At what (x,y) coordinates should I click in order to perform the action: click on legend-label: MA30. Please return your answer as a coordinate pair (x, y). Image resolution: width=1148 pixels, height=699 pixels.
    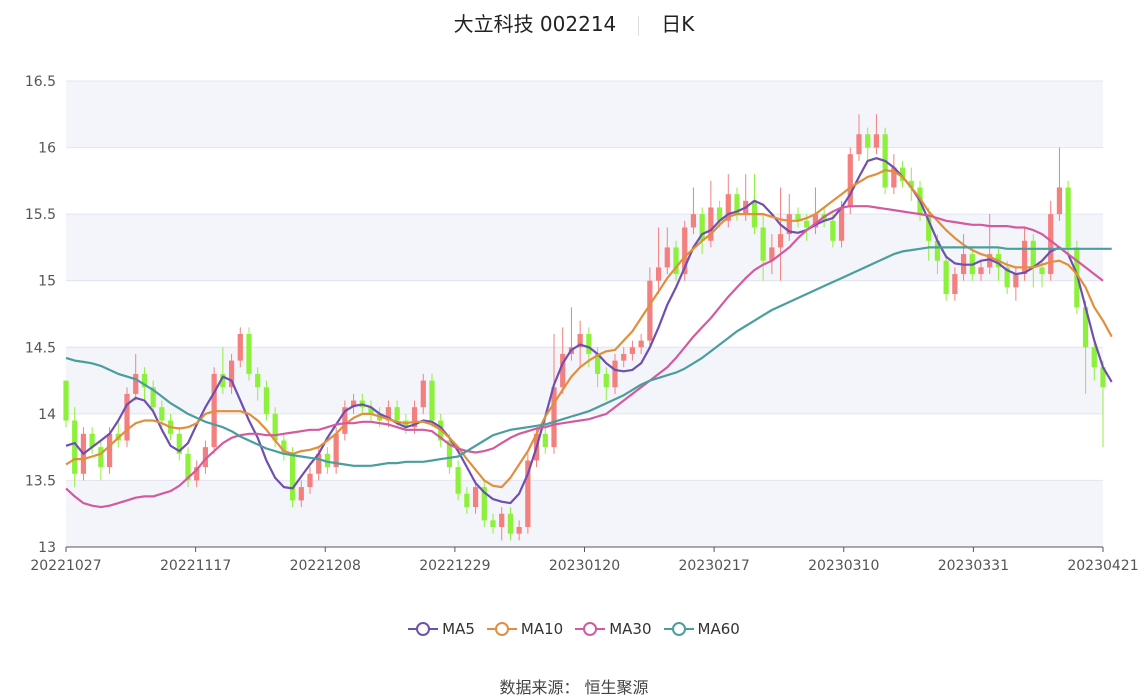
    Looking at the image, I should click on (630, 629).